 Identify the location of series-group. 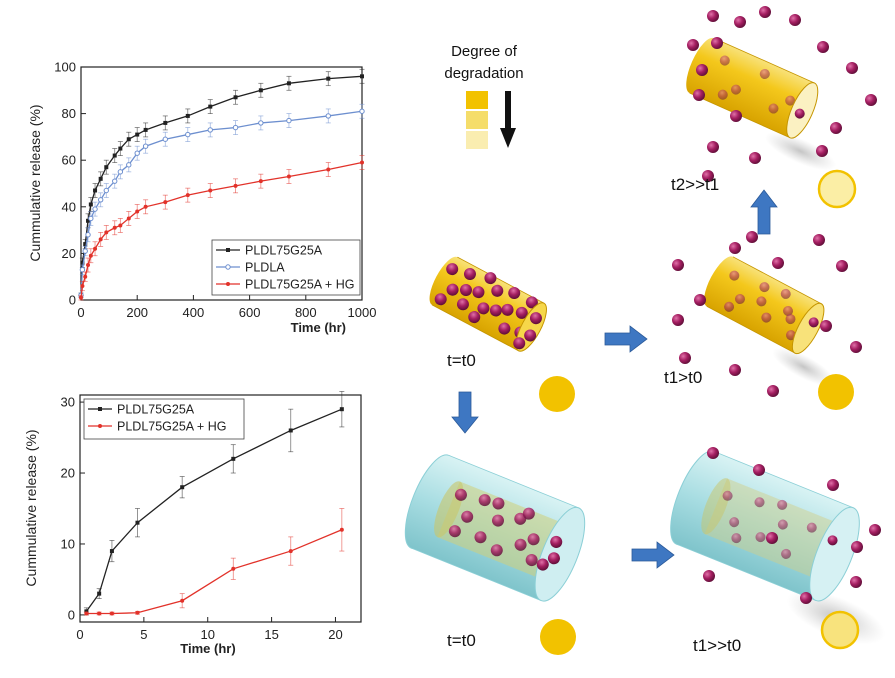
(221, 184).